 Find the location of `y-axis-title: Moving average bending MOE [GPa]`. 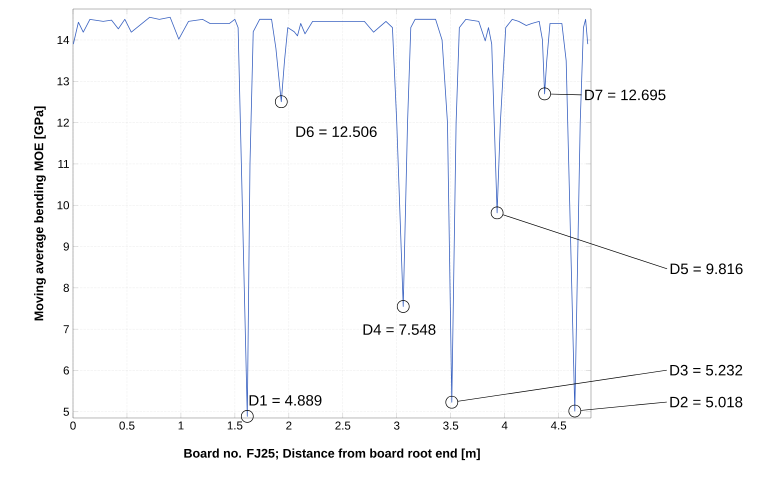

y-axis-title: Moving average bending MOE [GPa] is located at coordinates (40, 213).